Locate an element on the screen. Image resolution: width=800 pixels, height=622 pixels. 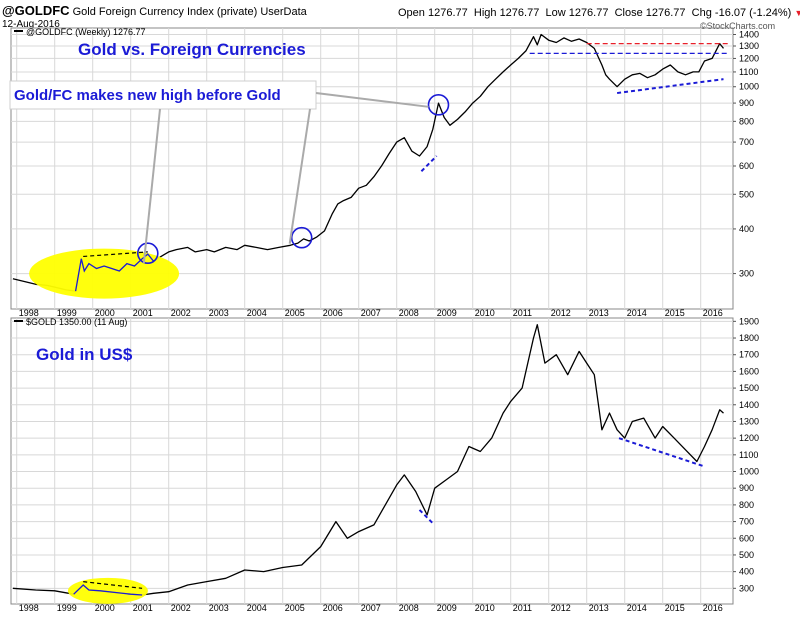
chart-date: 12-Aug-2016 is located at coordinates (31, 24).